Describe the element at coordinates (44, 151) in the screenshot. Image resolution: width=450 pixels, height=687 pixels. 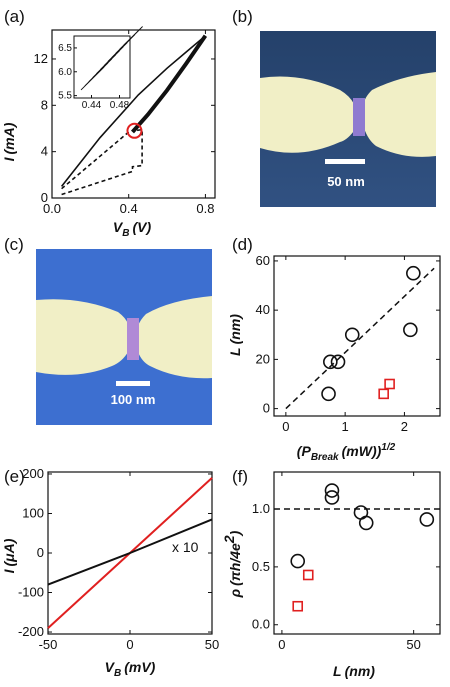
I see `y-tick-label: 4` at that location.